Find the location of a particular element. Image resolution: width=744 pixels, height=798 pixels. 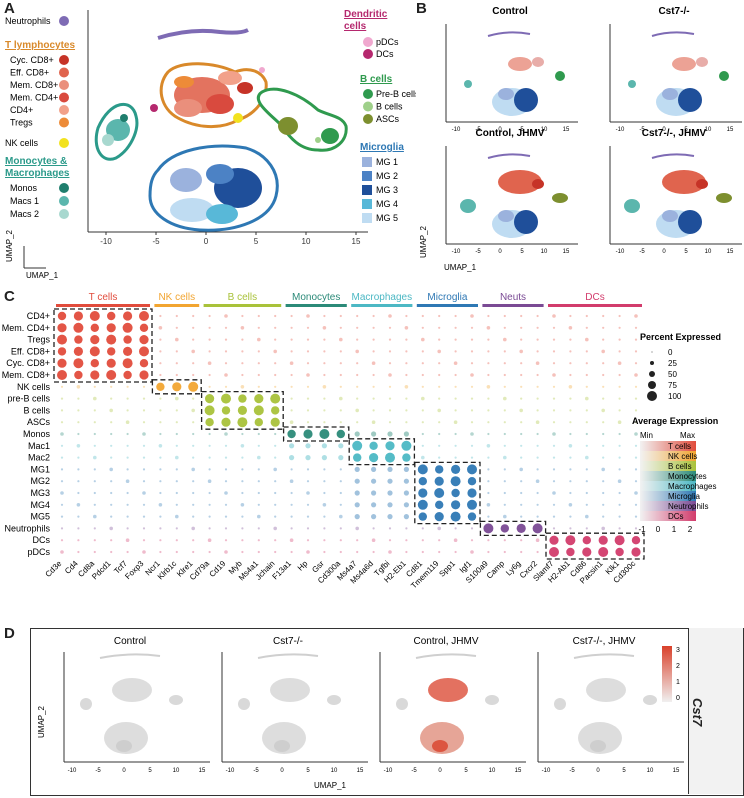

b-xtick: 10 is located at coordinates (708, 252).